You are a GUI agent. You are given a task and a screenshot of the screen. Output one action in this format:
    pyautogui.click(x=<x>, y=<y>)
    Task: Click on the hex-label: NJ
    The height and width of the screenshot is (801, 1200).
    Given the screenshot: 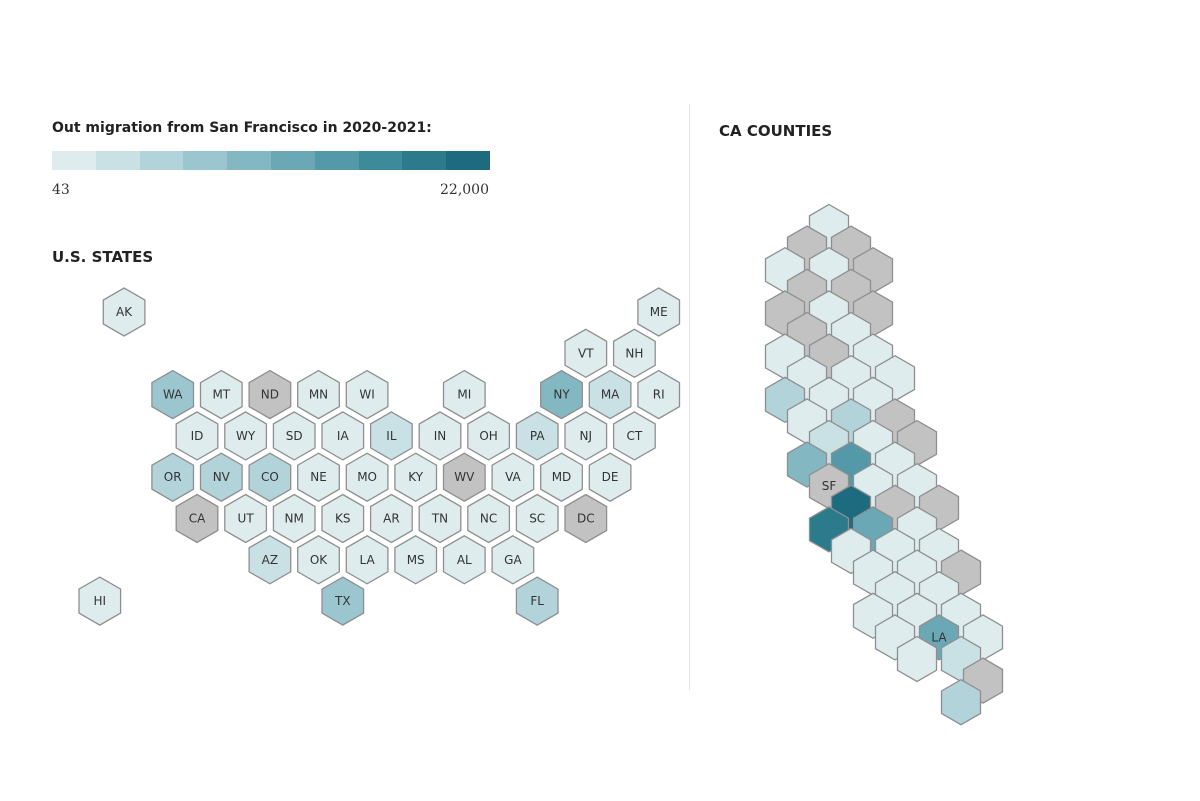 What is the action you would take?
    pyautogui.click(x=586, y=436)
    